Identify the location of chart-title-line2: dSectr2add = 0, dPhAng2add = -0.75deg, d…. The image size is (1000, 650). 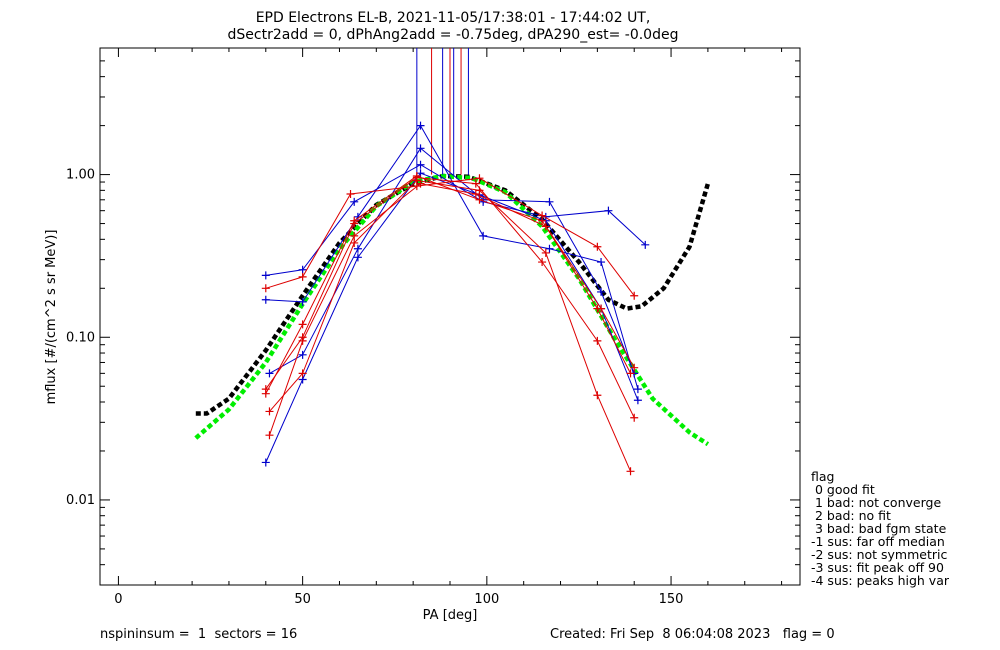
(453, 35).